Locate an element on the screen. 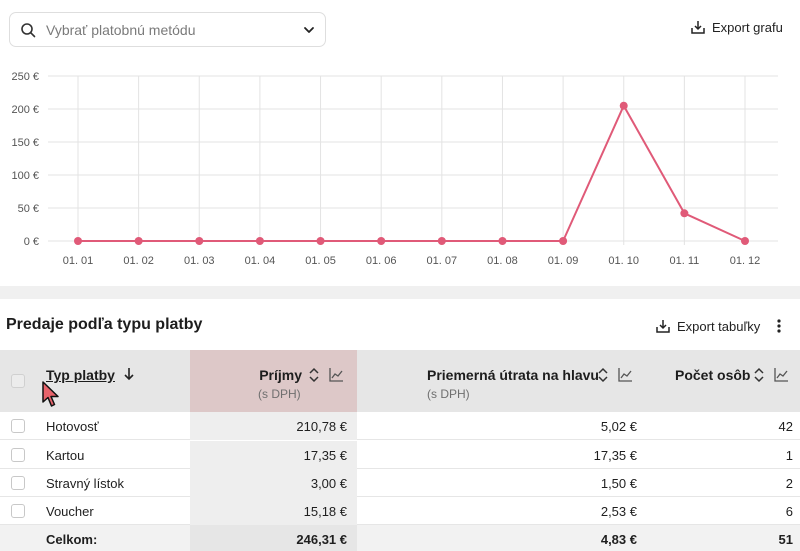 This screenshot has width=800, height=551. cell-revenue: 15,18 € is located at coordinates (325, 511).